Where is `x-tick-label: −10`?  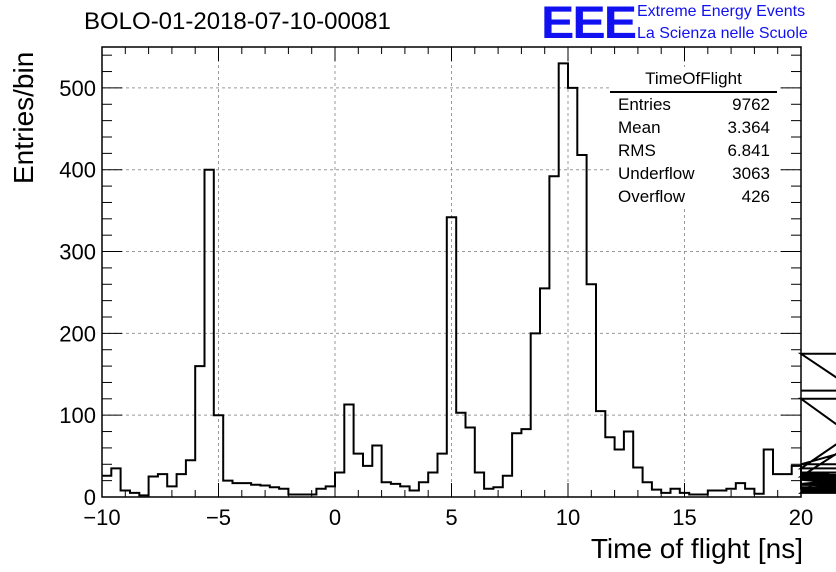 x-tick-label: −10 is located at coordinates (101, 517).